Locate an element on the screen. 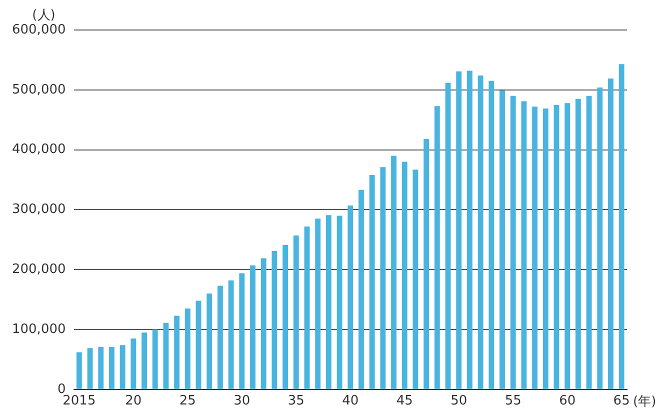  x-tick-label: 20 is located at coordinates (133, 401).